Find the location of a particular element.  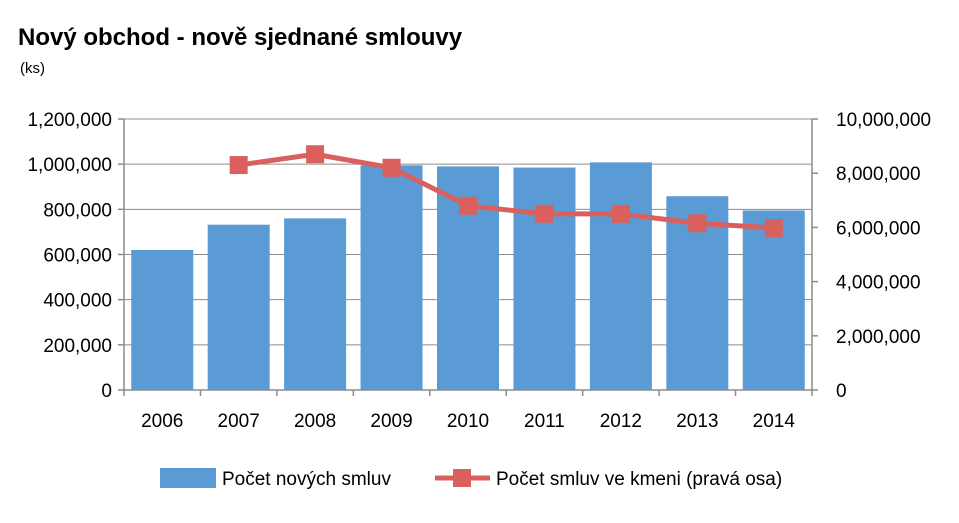

line-series-path is located at coordinates (506, 191).